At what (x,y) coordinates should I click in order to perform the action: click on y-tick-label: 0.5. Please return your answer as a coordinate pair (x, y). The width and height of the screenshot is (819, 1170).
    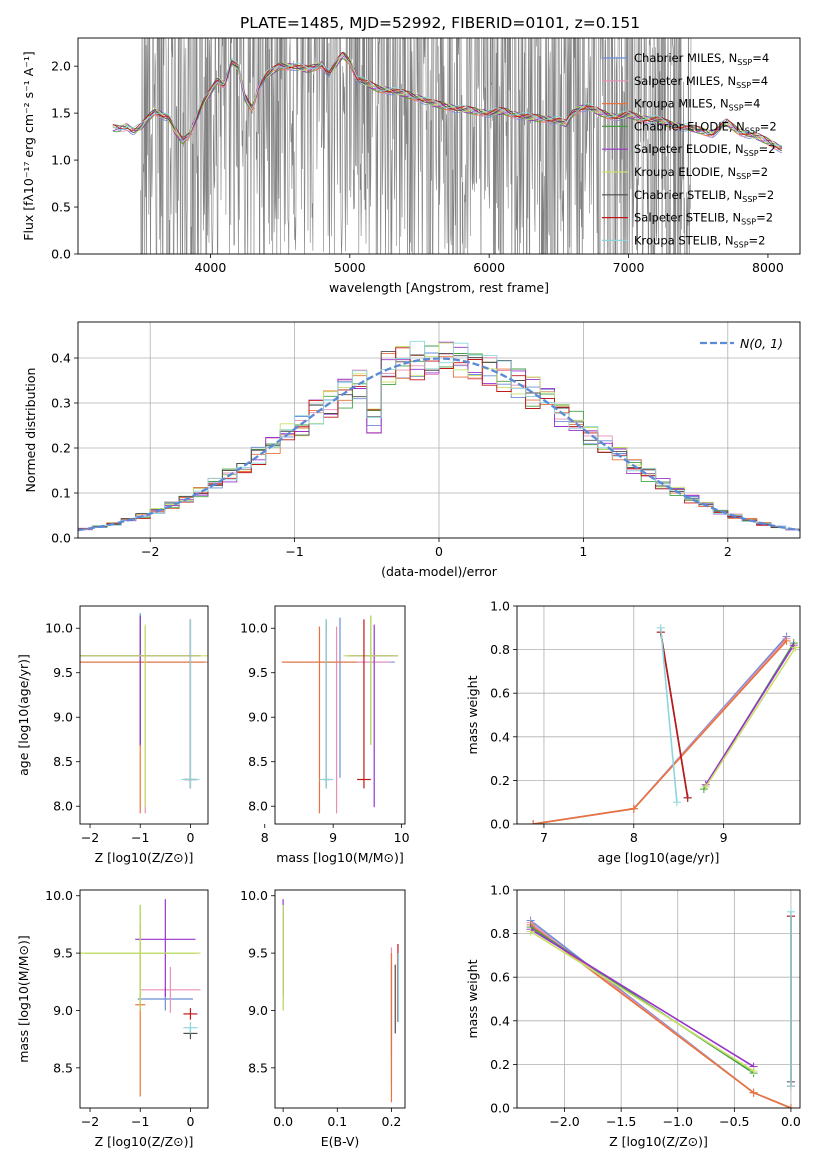
    Looking at the image, I should click on (61, 207).